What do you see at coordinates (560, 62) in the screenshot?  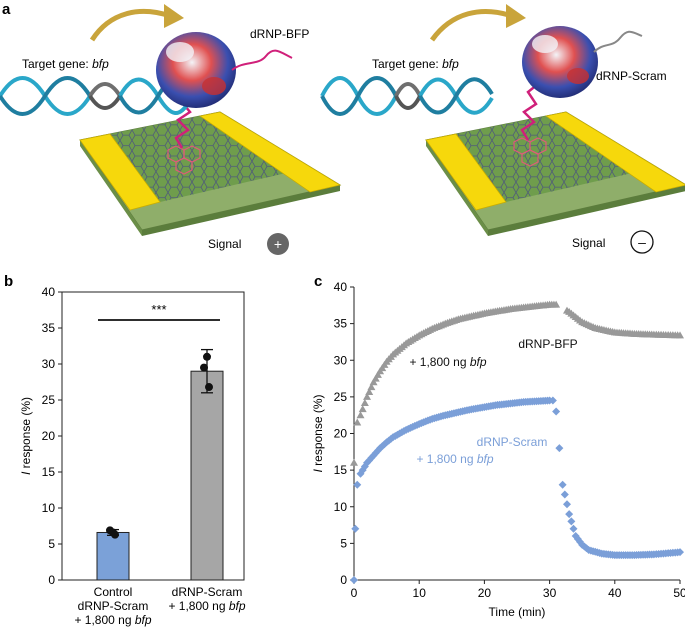 I see `cas-protein-right` at bounding box center [560, 62].